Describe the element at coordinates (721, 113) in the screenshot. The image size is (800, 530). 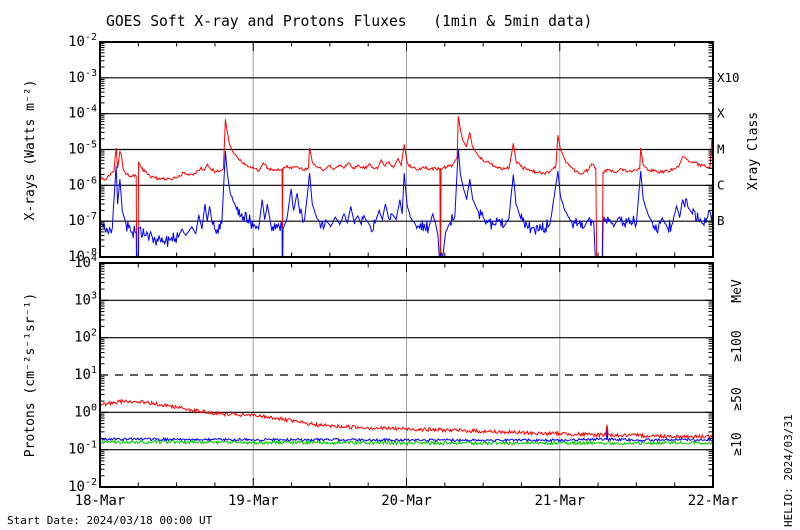
I see `xray-class-label-X: X` at that location.